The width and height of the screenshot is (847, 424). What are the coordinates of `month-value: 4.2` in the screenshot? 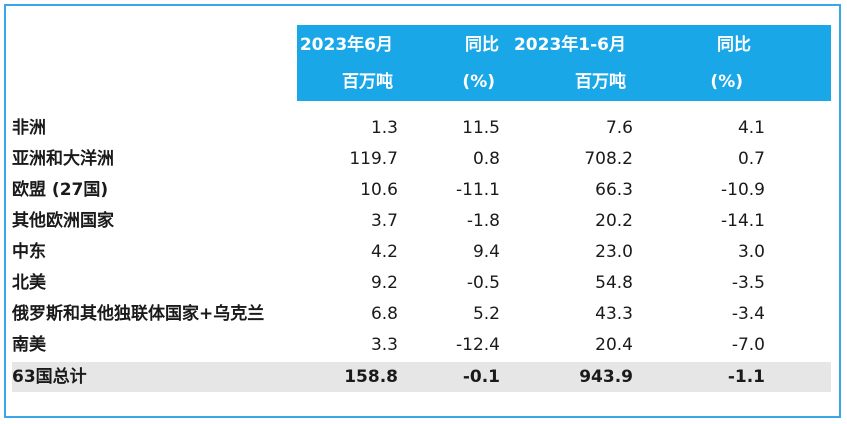 It's located at (384, 252).